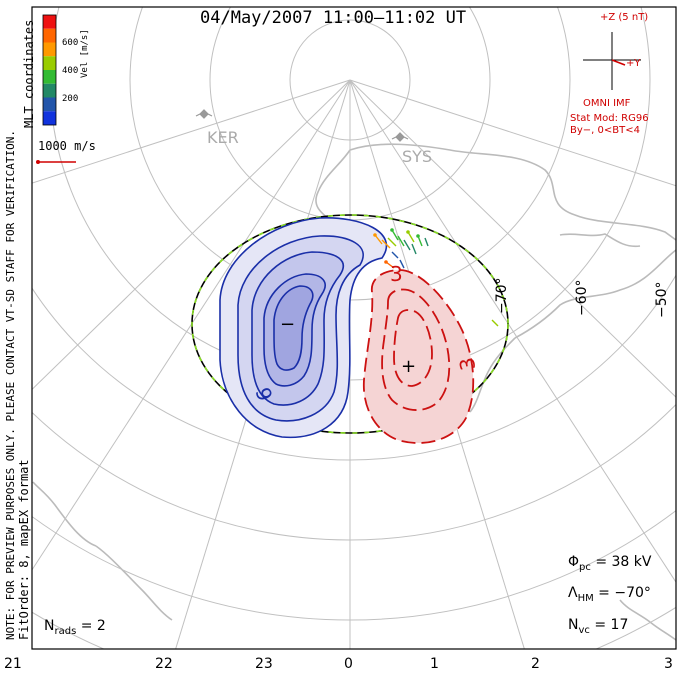  Describe the element at coordinates (264, 664) in the screenshot. I see `mlt-label-23: 23` at that location.